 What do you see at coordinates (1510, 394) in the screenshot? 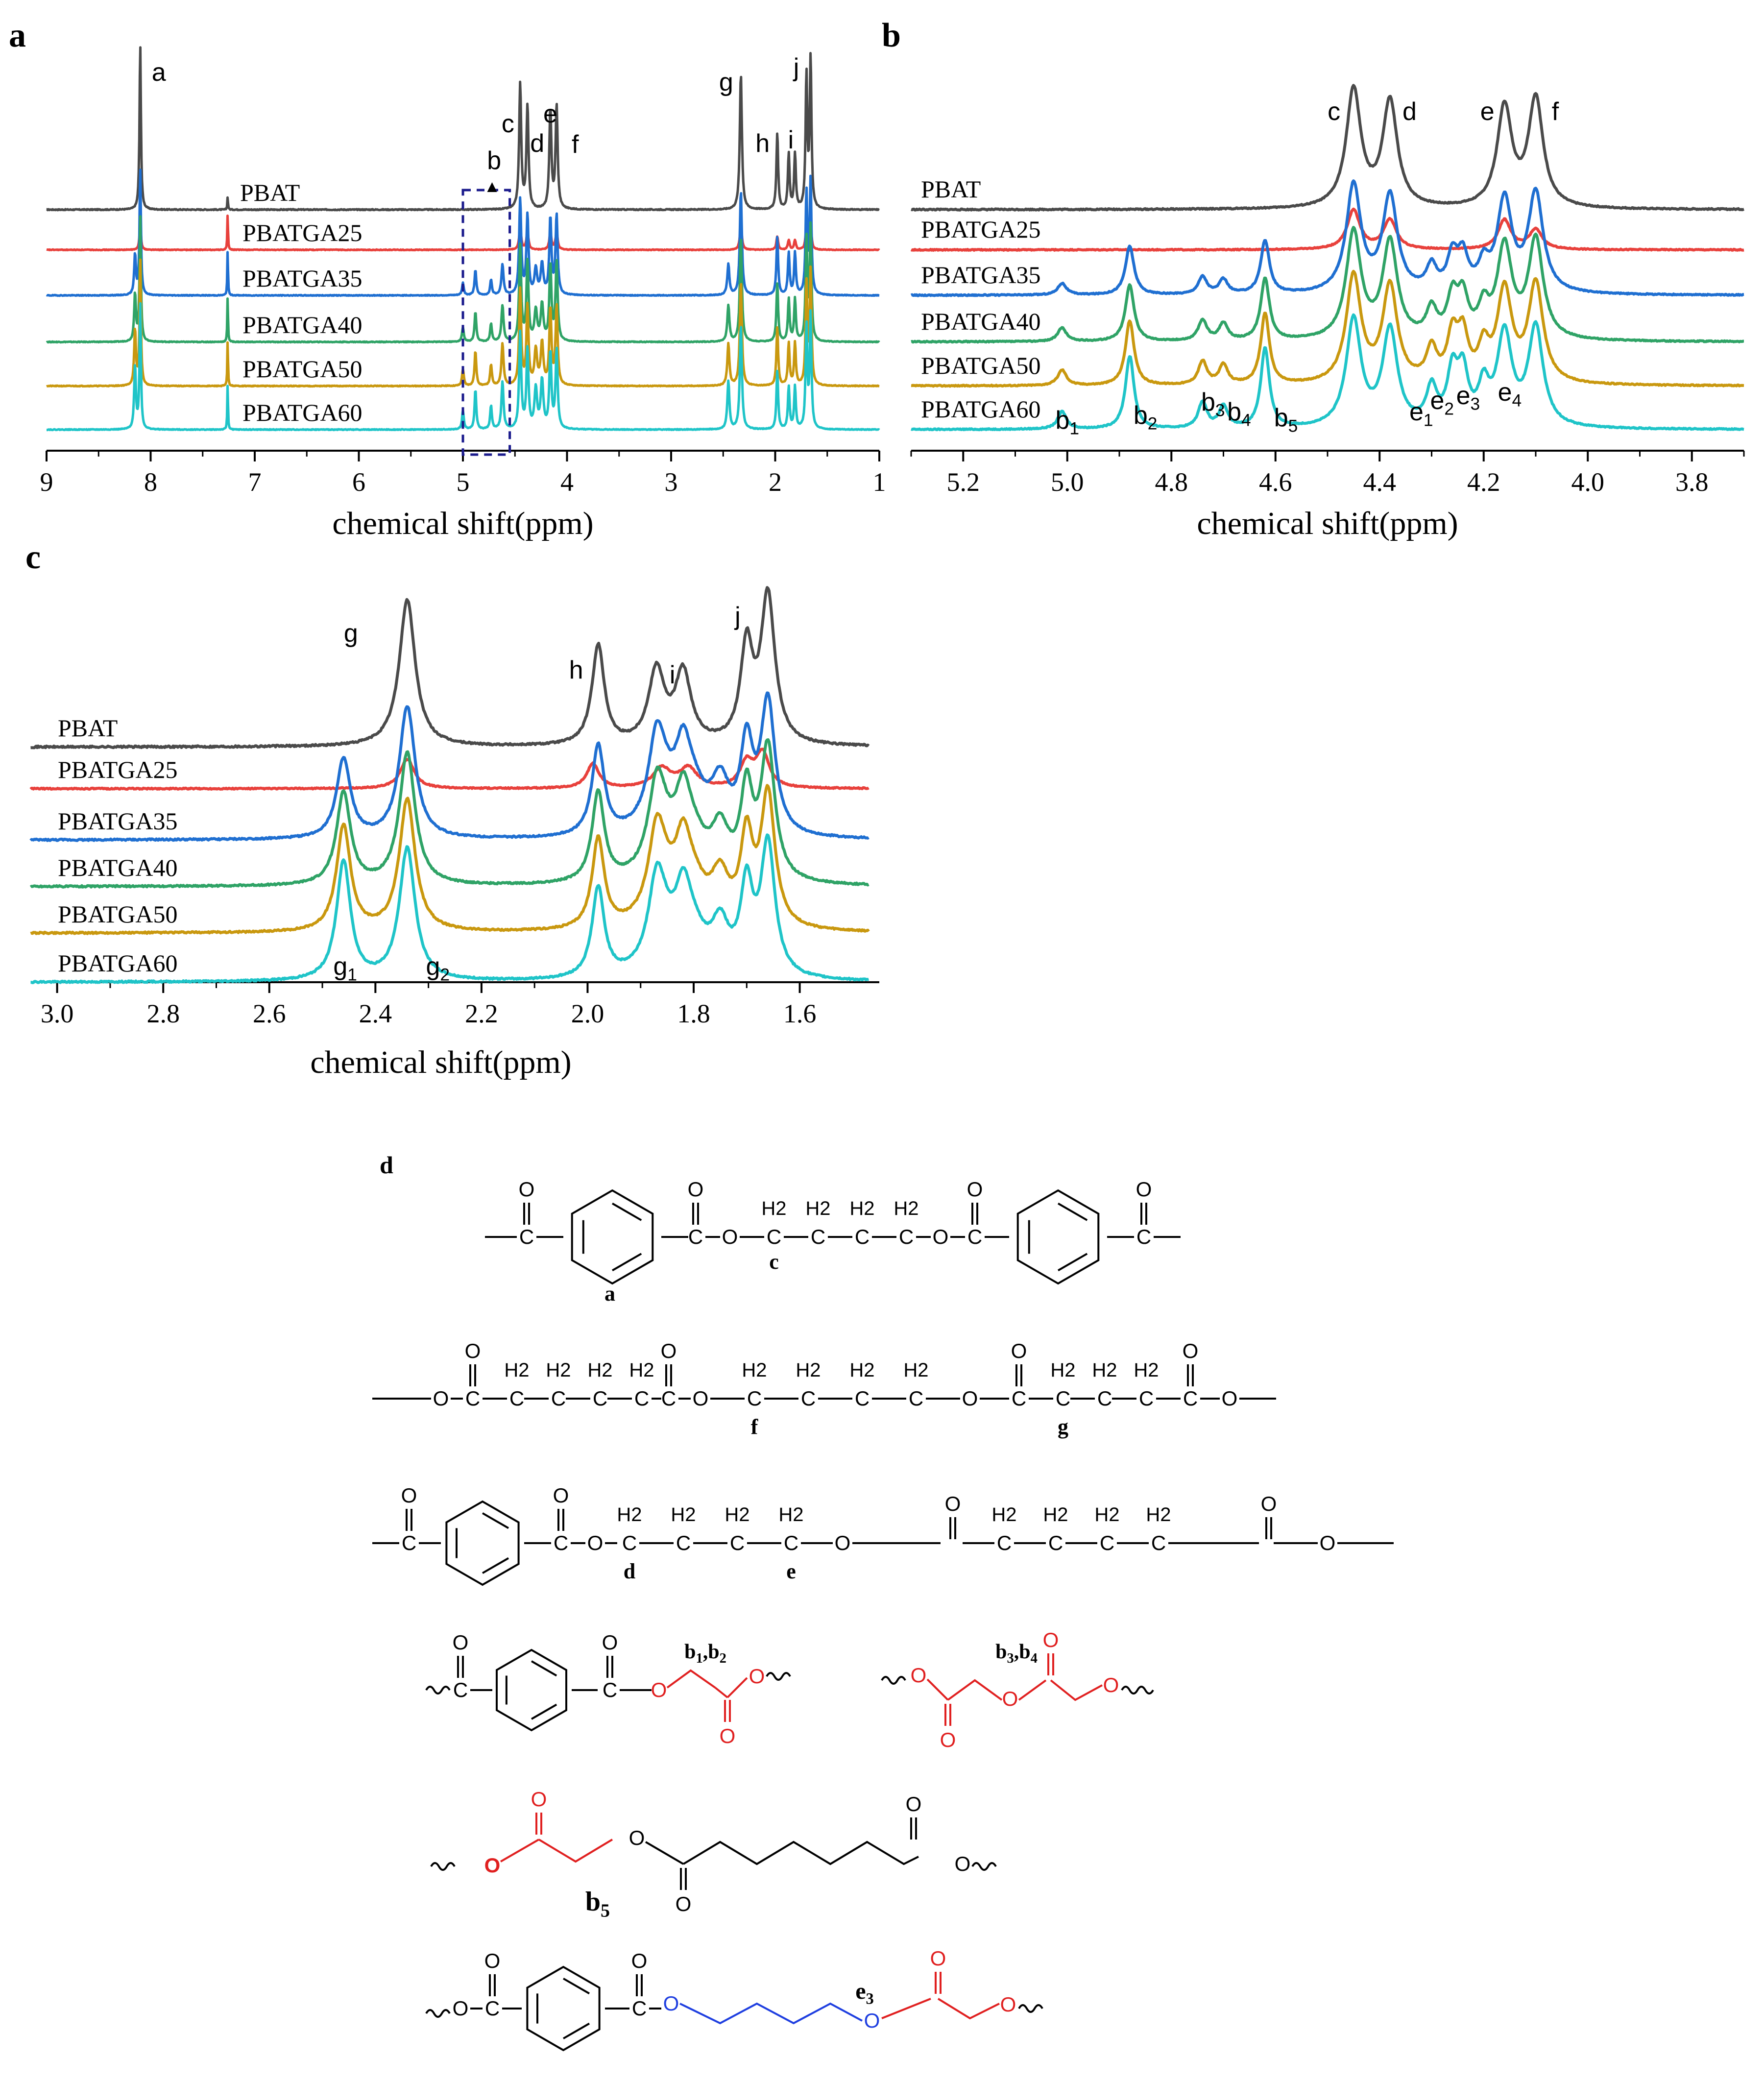
I see `peak-label: e4` at bounding box center [1510, 394].